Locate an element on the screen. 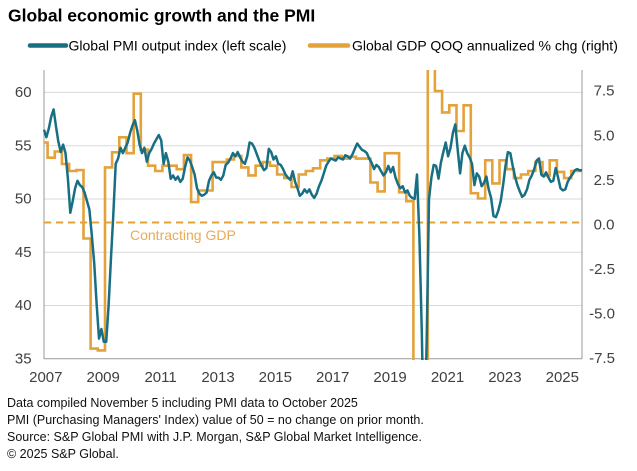 This screenshot has width=637, height=471. svg-text: © 2025 S&P Global. is located at coordinates (63, 454).